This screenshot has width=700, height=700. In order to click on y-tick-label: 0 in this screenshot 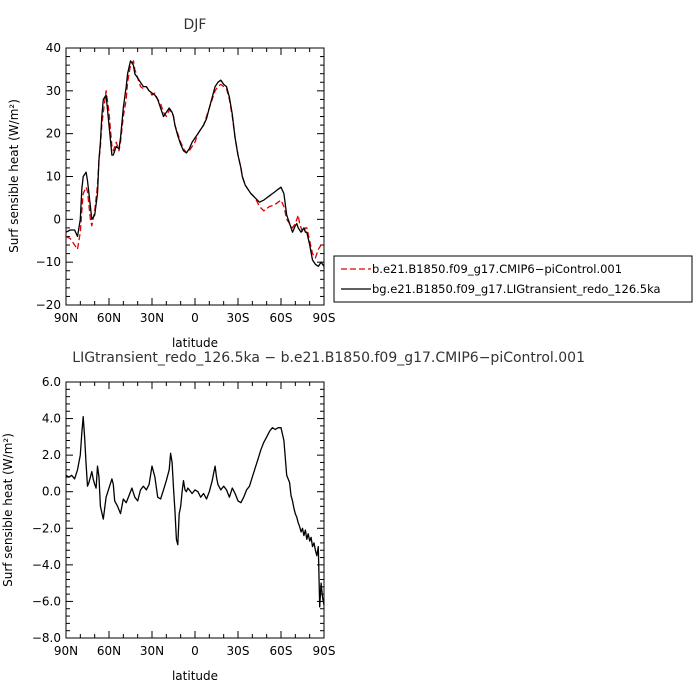, I will do `click(57, 219)`.